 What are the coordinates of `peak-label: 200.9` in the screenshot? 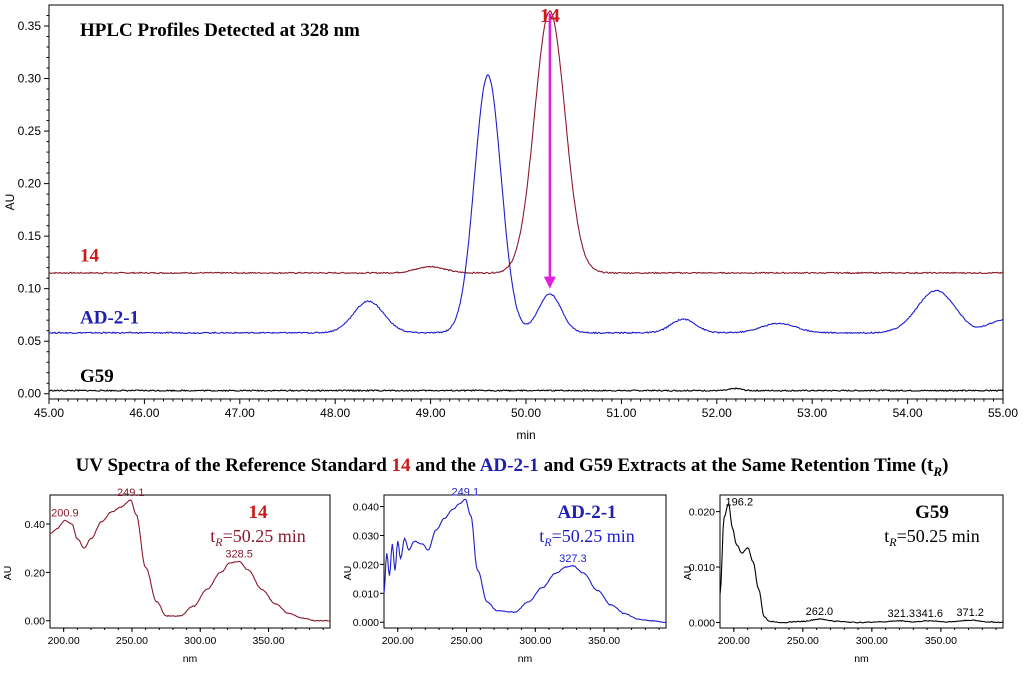 It's located at (65, 513).